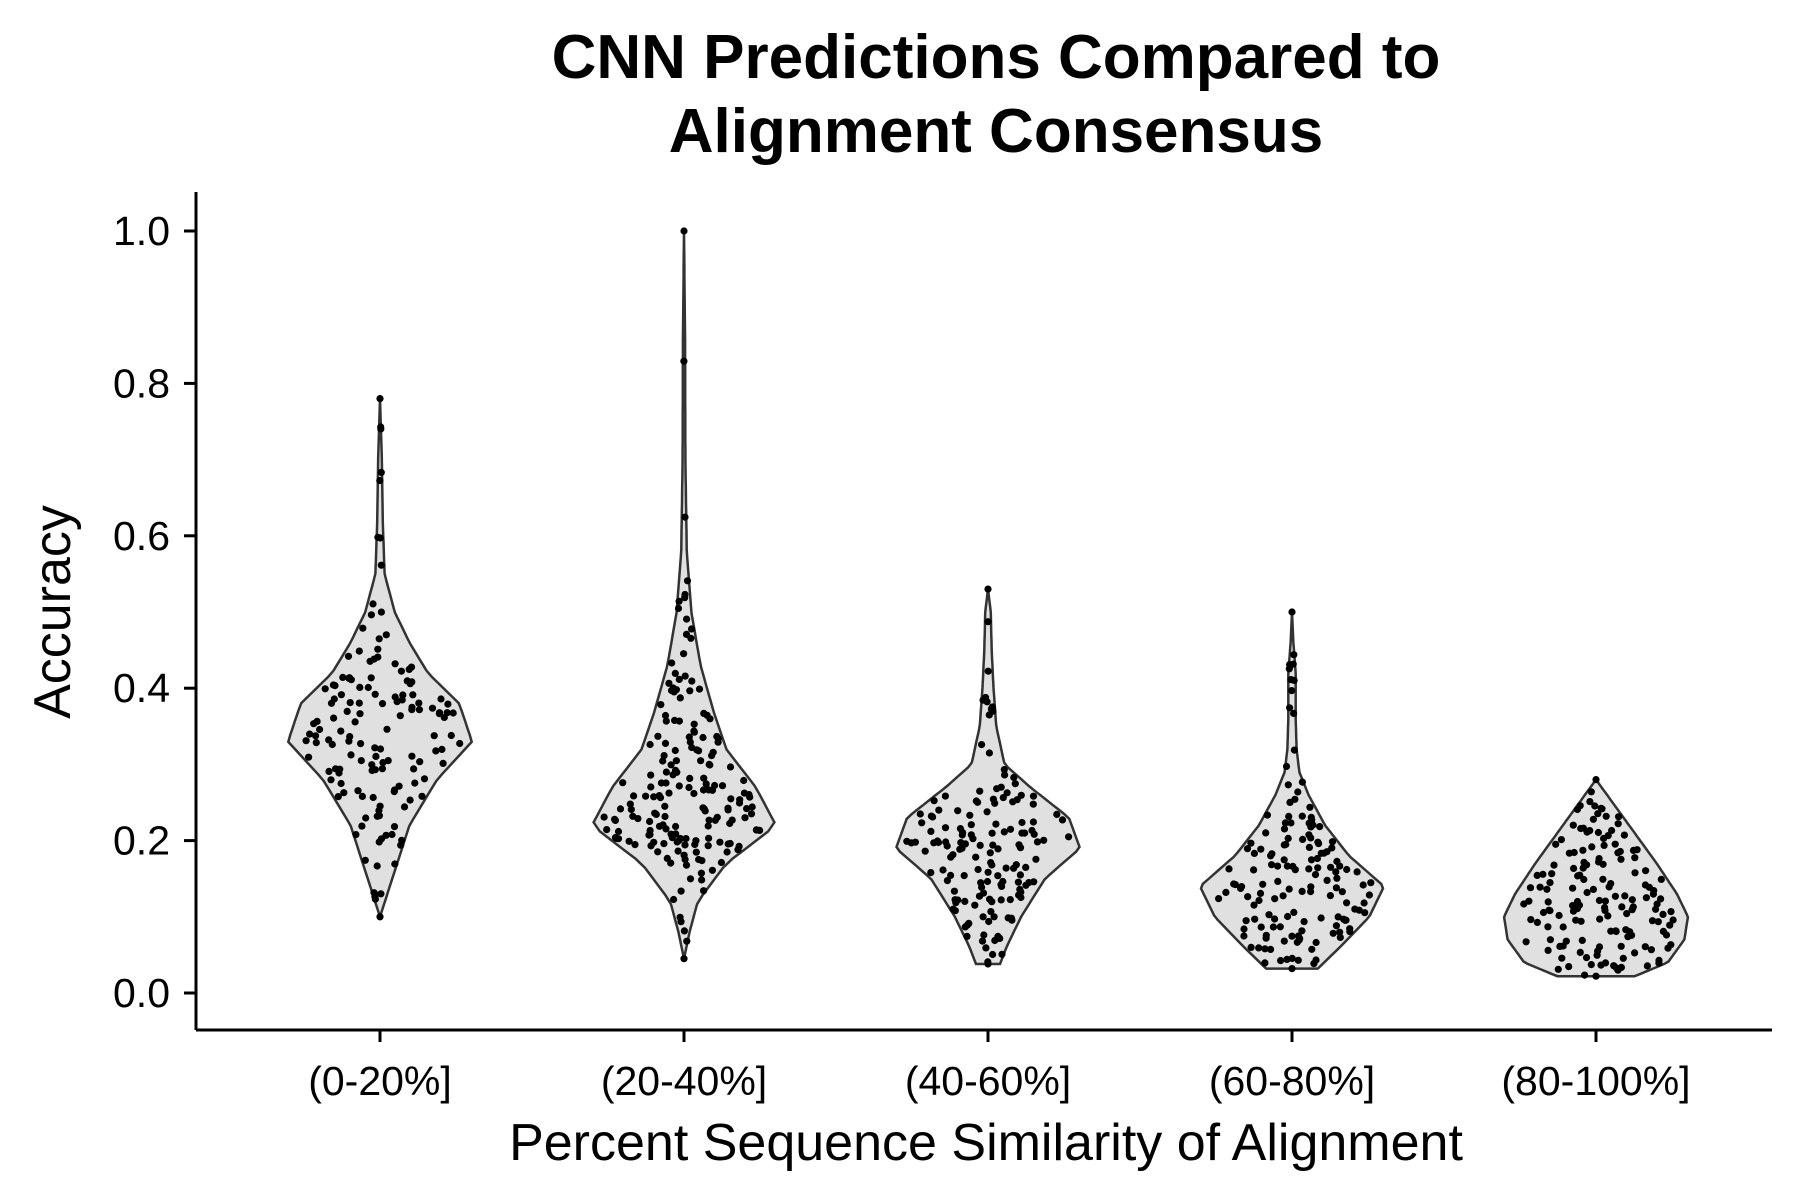 The width and height of the screenshot is (1800, 1200). I want to click on y-tick-label: 0.4, so click(141, 688).